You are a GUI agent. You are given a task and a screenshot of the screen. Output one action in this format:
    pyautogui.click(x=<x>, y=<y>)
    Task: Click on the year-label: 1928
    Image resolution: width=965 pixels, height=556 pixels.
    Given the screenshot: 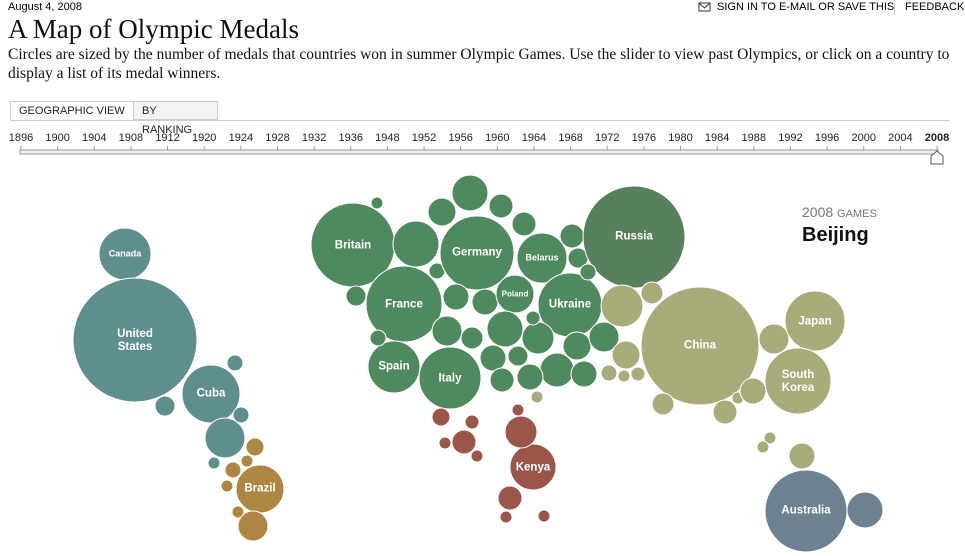 What is the action you would take?
    pyautogui.click(x=277, y=138)
    